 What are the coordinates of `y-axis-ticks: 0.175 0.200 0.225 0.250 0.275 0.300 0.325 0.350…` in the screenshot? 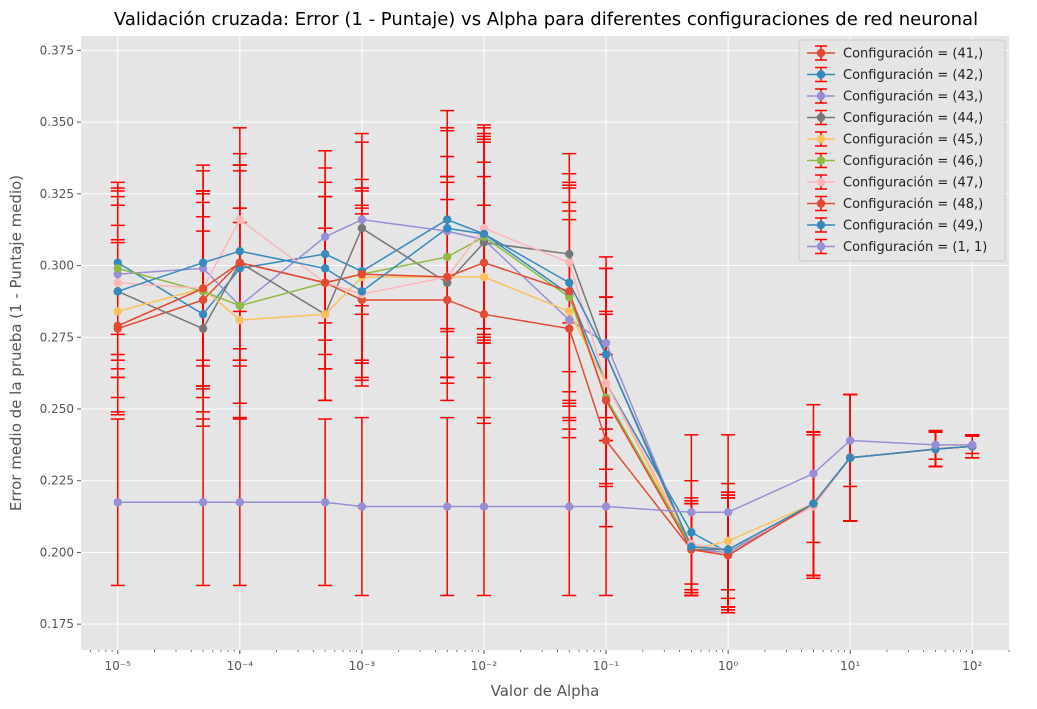 It's located at (60, 337).